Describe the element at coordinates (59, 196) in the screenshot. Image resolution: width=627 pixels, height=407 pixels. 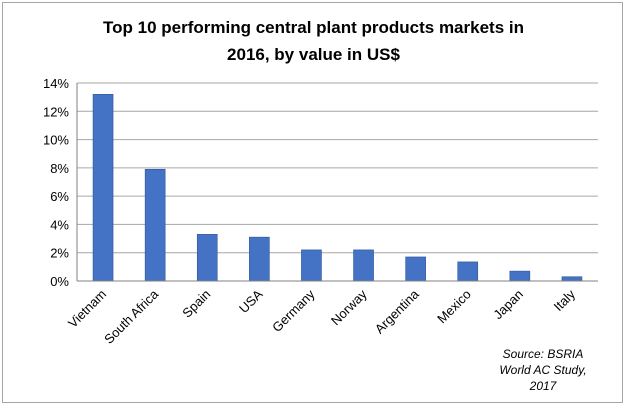
I see `y-tick-label: 6%` at that location.